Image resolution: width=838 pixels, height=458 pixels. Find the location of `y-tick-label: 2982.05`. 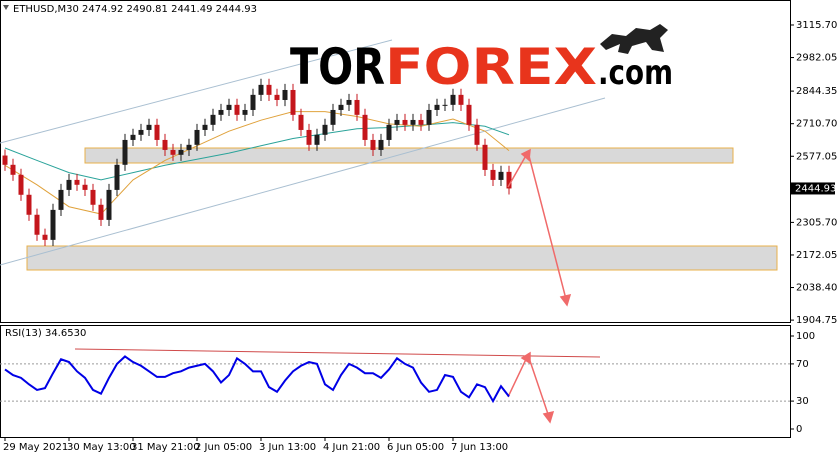

y-tick-label: 2982.05 is located at coordinates (816, 58).